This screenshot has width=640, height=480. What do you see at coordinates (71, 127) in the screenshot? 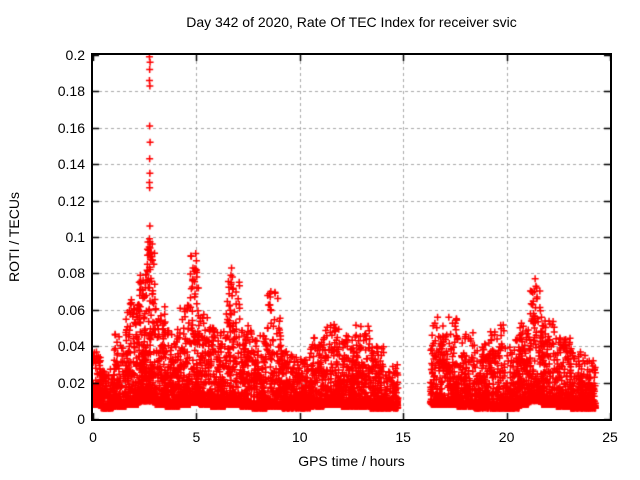
I see `y-tick-label-0.16: 0.16` at bounding box center [71, 127].